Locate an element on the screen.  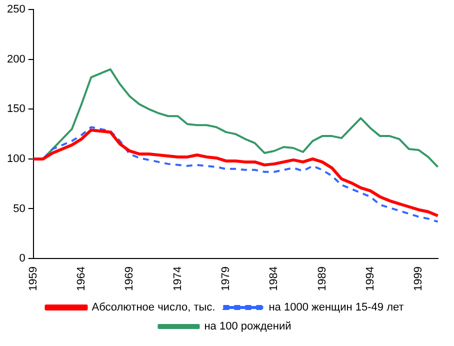
y-tick-label: 150 is located at coordinates (16, 109).